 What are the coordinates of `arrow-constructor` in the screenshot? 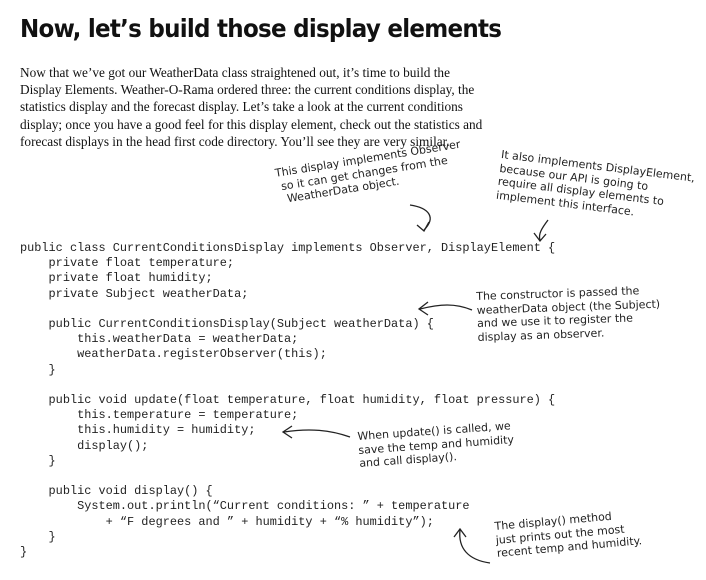 It's located at (446, 307).